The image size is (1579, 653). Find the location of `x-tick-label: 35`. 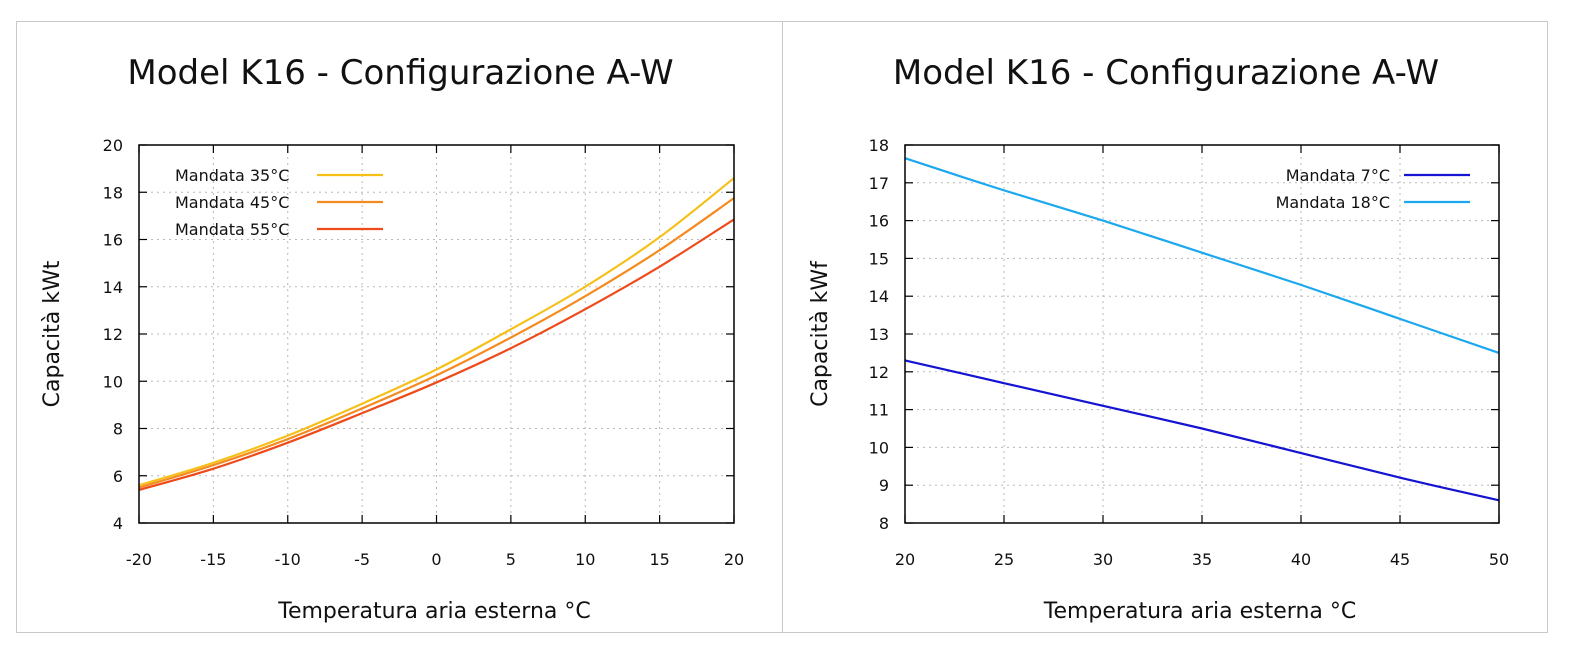

x-tick-label: 35 is located at coordinates (1202, 559).